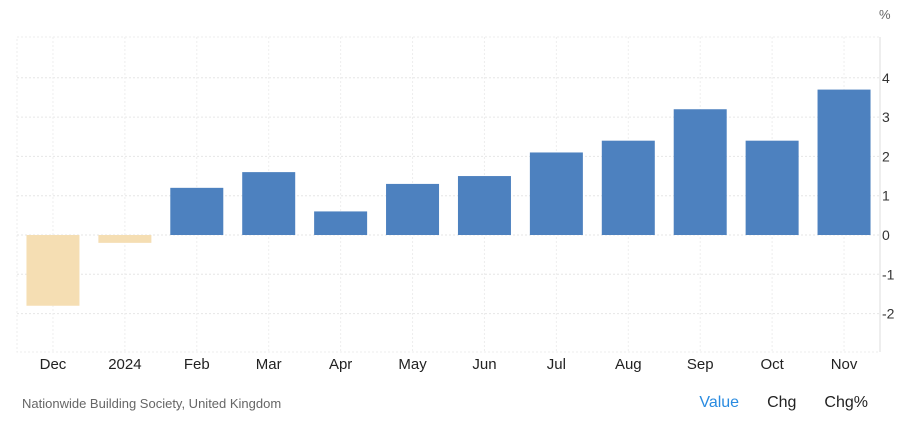  Describe the element at coordinates (197, 364) in the screenshot. I see `x-tick-label: Feb` at that location.